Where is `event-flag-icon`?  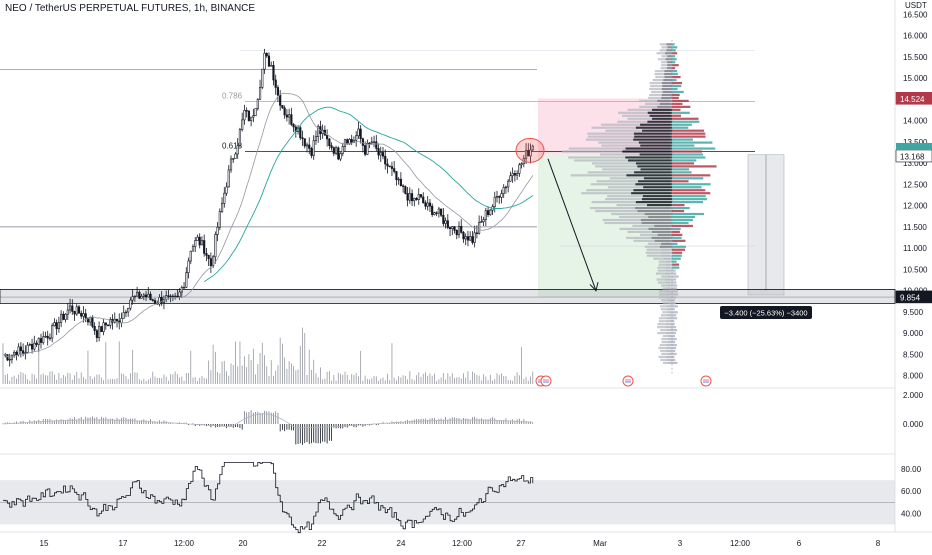 event-flag-icon is located at coordinates (546, 381).